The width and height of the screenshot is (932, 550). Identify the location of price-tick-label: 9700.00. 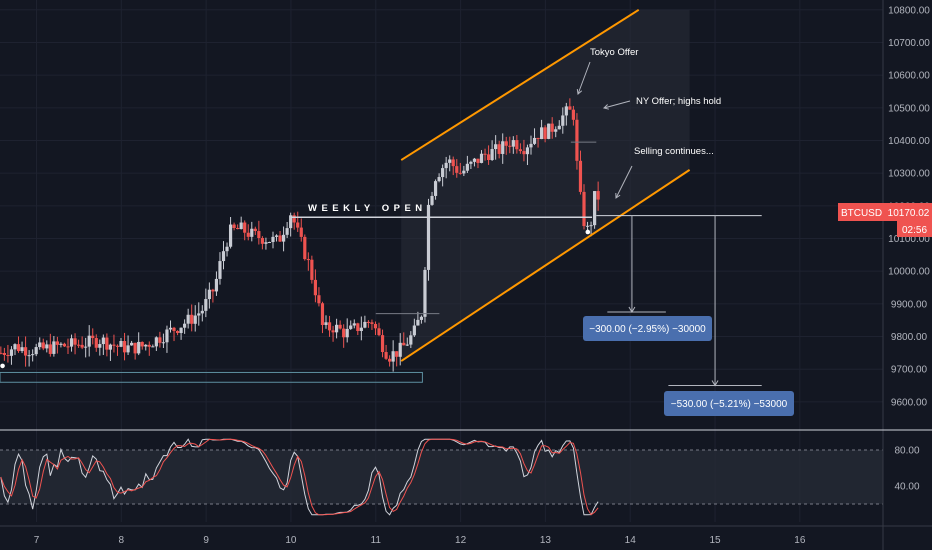
(909, 370).